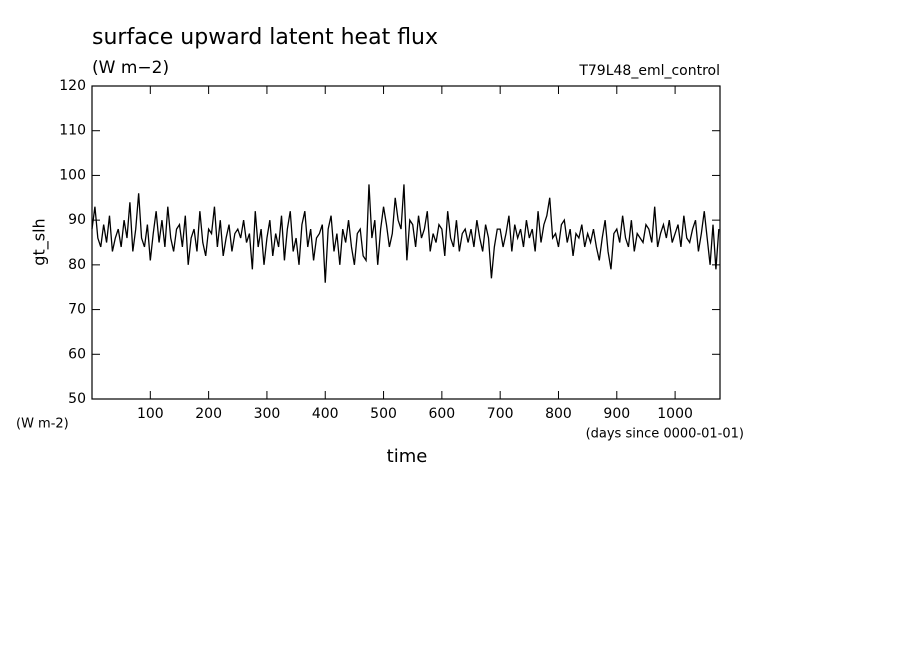 The width and height of the screenshot is (904, 658). I want to click on data-line, so click(405, 233).